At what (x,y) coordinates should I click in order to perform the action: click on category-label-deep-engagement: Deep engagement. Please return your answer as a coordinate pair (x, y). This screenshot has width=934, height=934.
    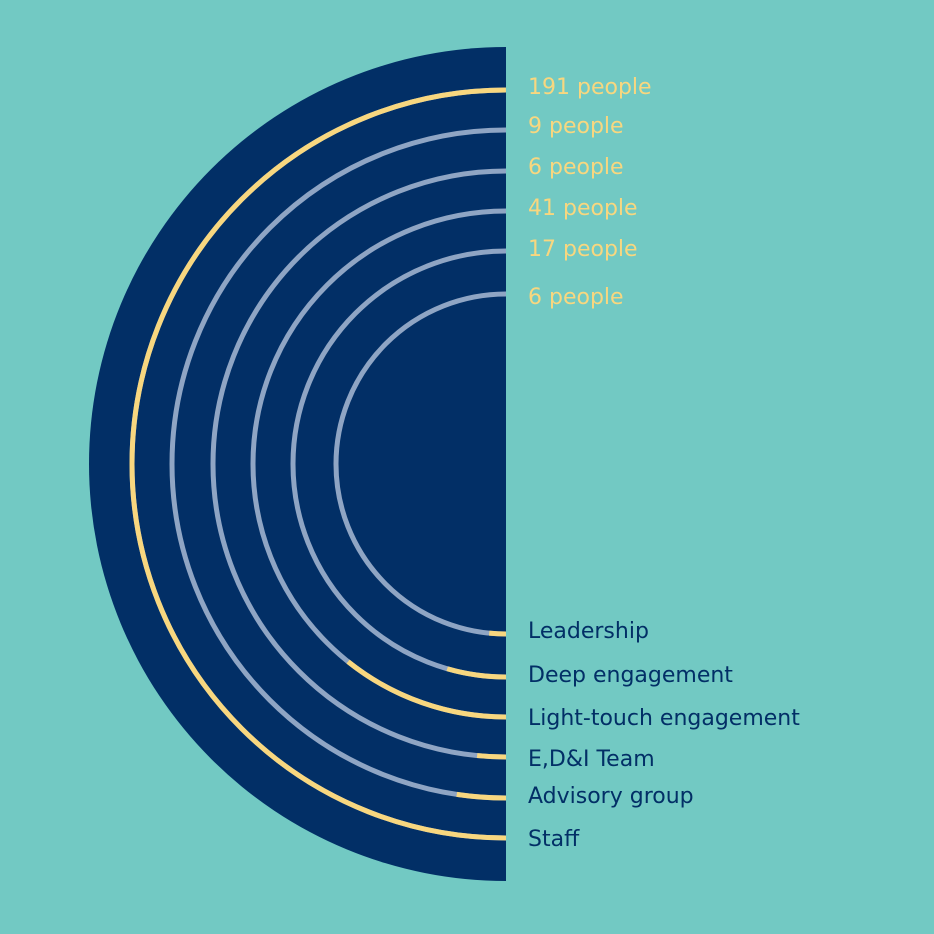
    Looking at the image, I should click on (630, 675).